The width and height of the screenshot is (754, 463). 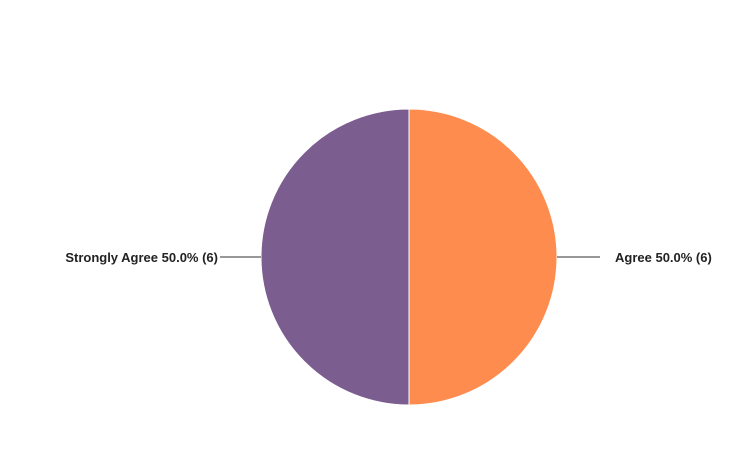 What do you see at coordinates (141, 257) in the screenshot?
I see `slice-label: Strongly Agree 50.0% (6)` at bounding box center [141, 257].